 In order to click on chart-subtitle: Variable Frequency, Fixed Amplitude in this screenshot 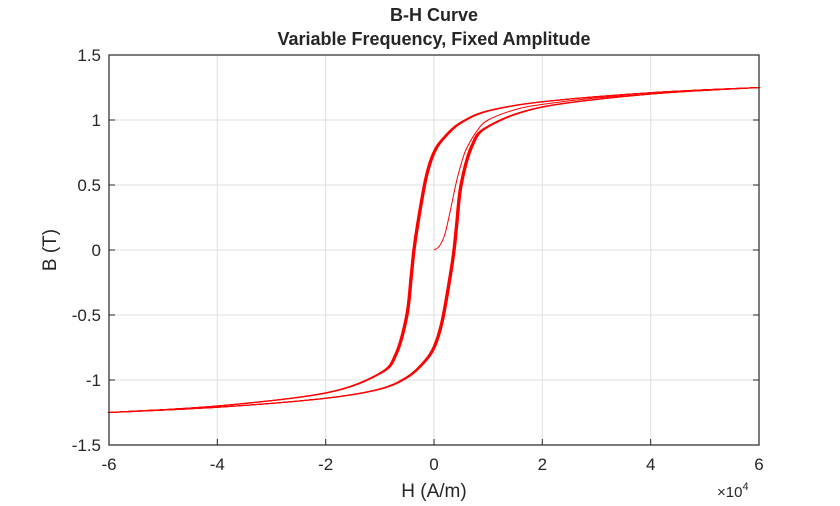, I will do `click(433, 39)`.